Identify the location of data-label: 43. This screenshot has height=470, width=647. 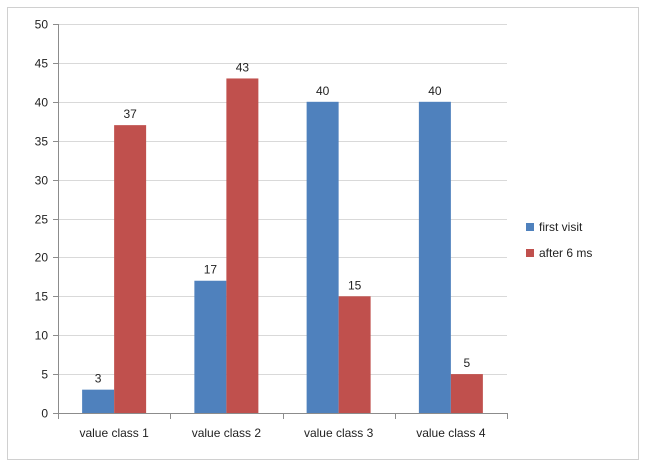
(243, 67).